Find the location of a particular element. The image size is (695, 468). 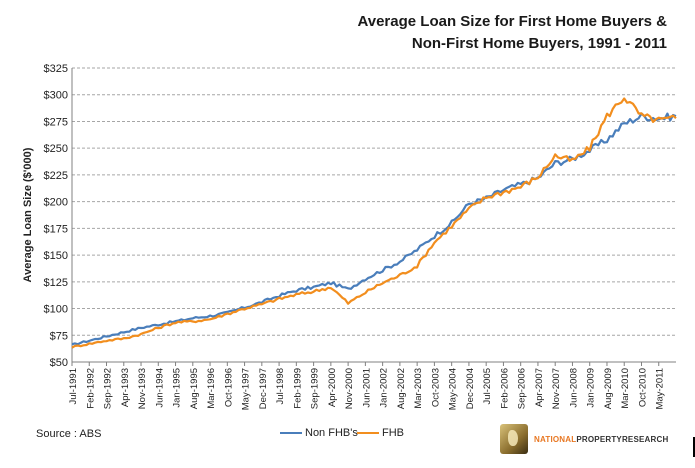

x-tick-label-25: Feb-2006 is located at coordinates (504, 388).